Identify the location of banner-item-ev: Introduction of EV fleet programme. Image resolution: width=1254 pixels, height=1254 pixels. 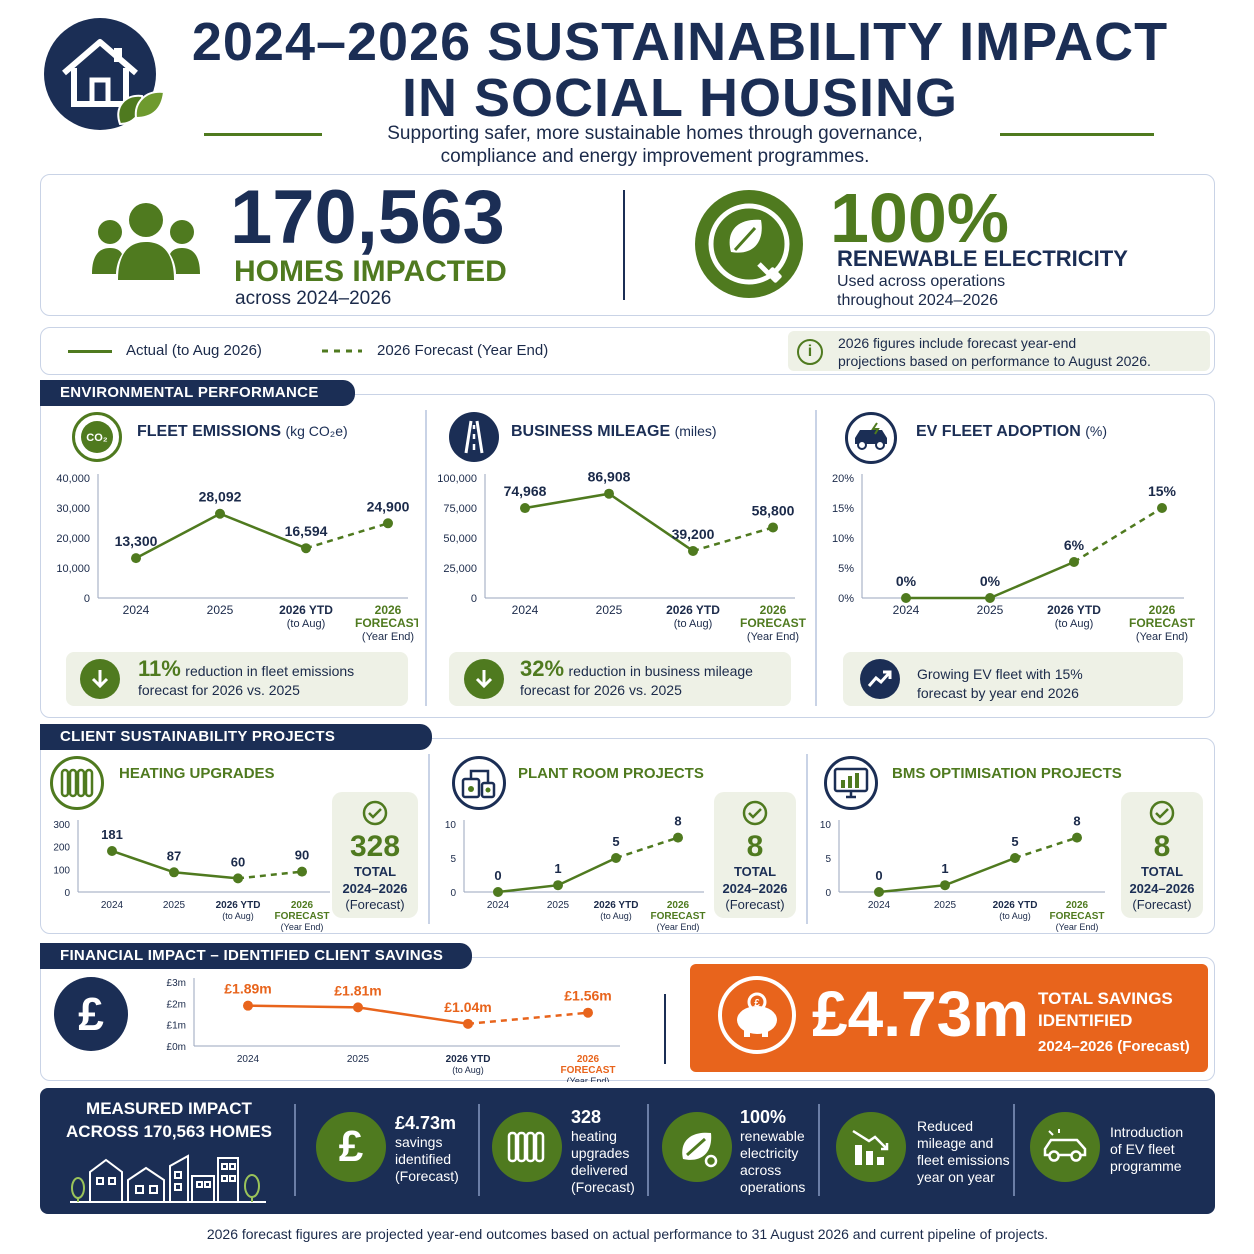
(1147, 1149).